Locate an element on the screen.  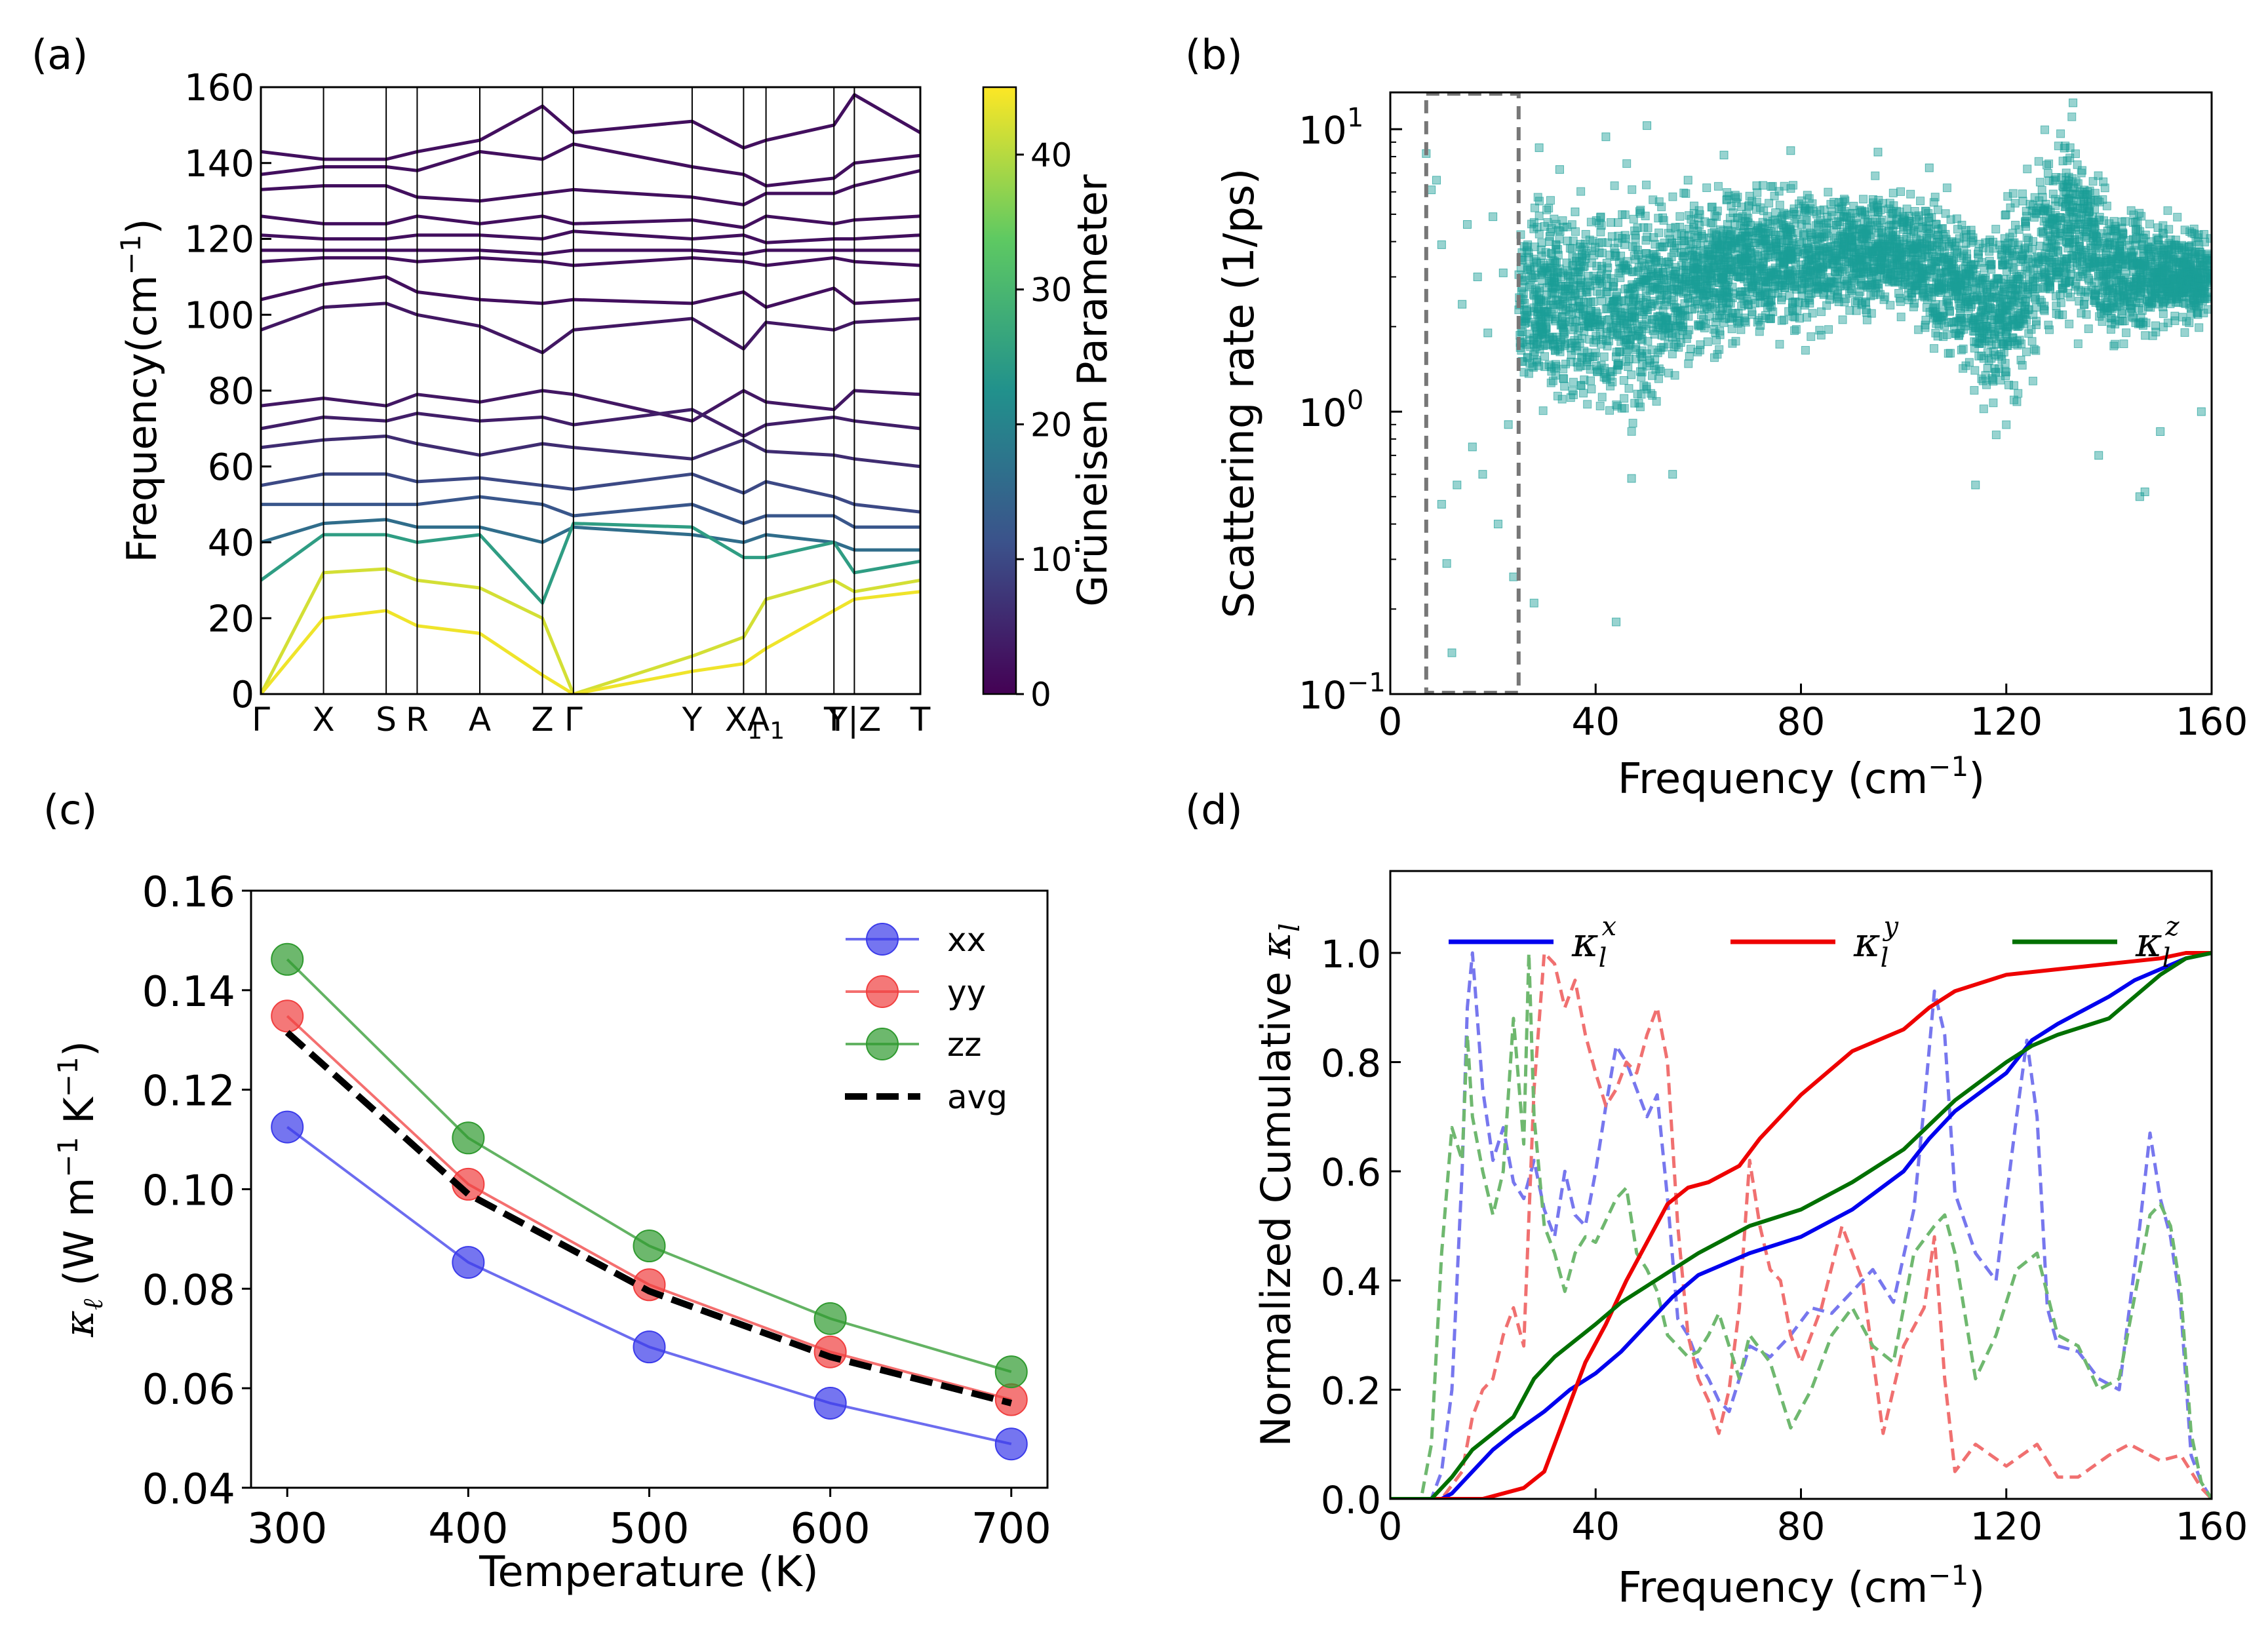
legend-label: κlx is located at coordinates (1593, 943).